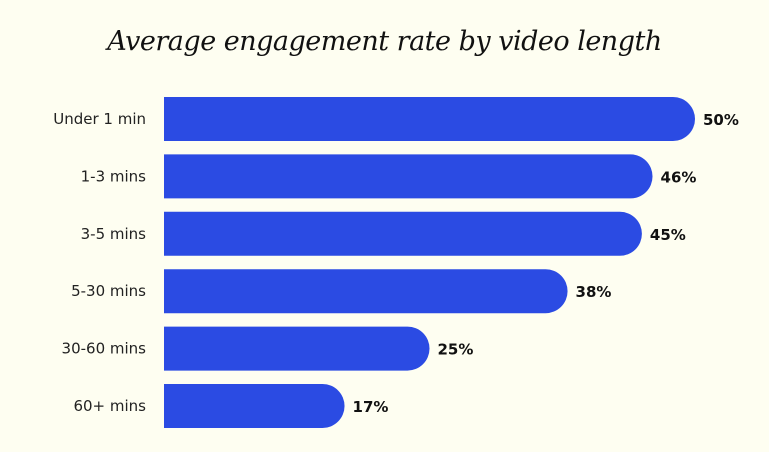 The image size is (769, 452). I want to click on category-label: 30-60 mins, so click(104, 349).